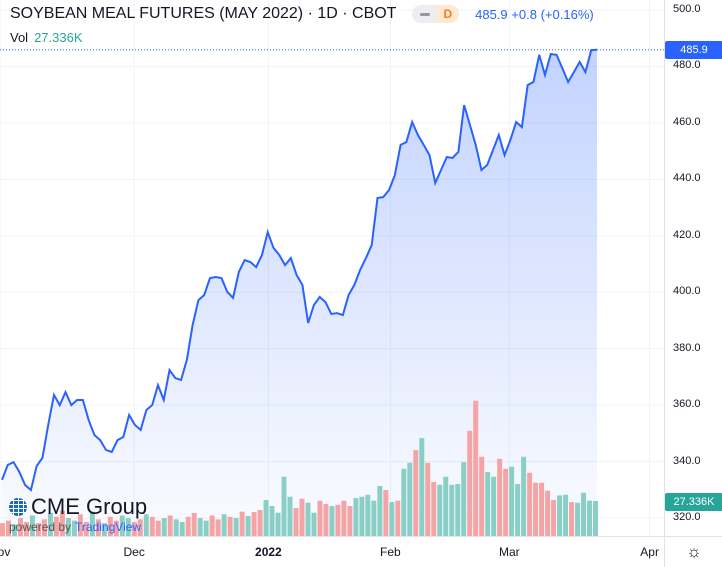  Describe the element at coordinates (687, 291) in the screenshot. I see `y-tick-label: 400.0` at that location.